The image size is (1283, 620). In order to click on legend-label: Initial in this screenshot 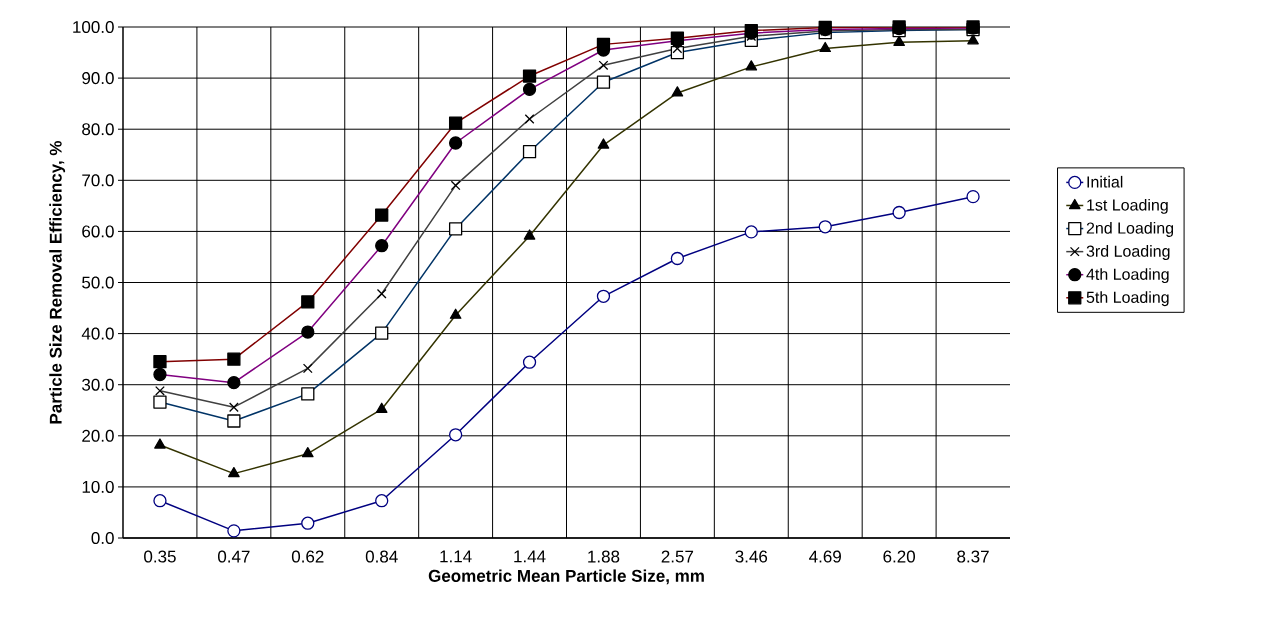, I will do `click(1105, 181)`.